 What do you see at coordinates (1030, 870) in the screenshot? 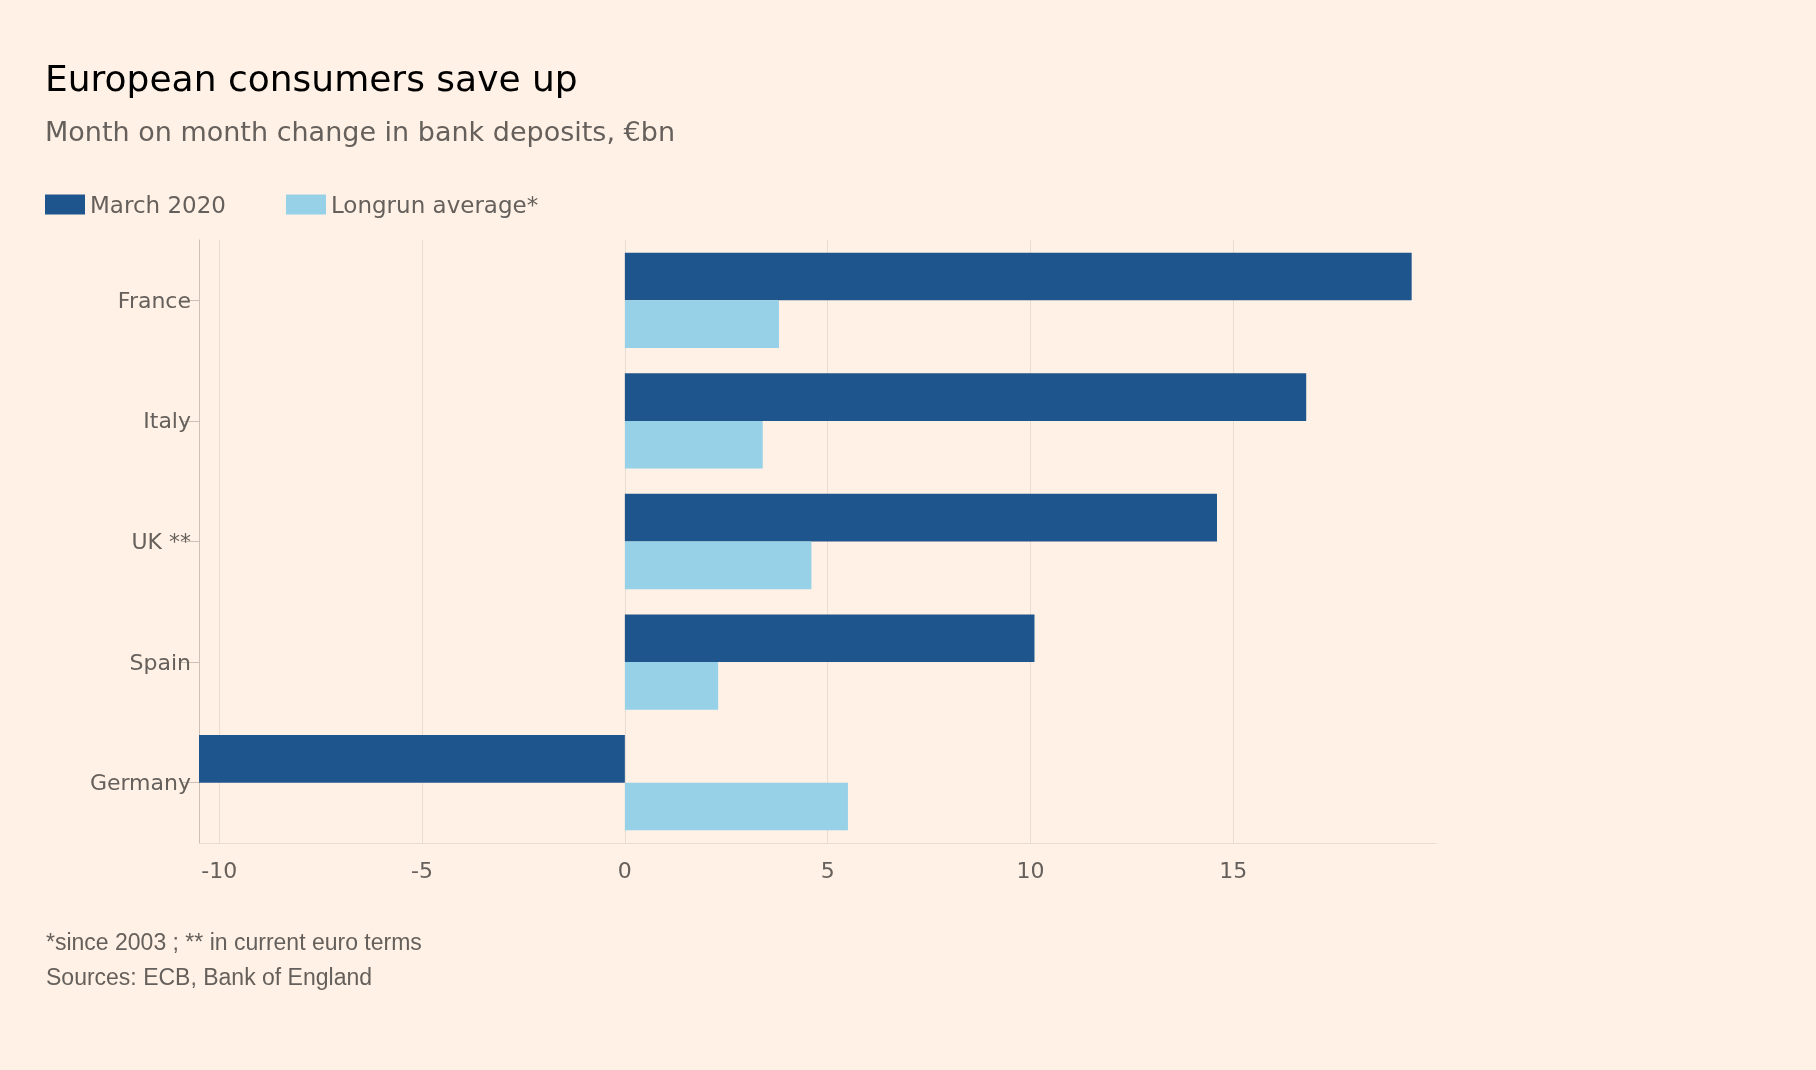
I see `x-tick-label: 10` at bounding box center [1030, 870].